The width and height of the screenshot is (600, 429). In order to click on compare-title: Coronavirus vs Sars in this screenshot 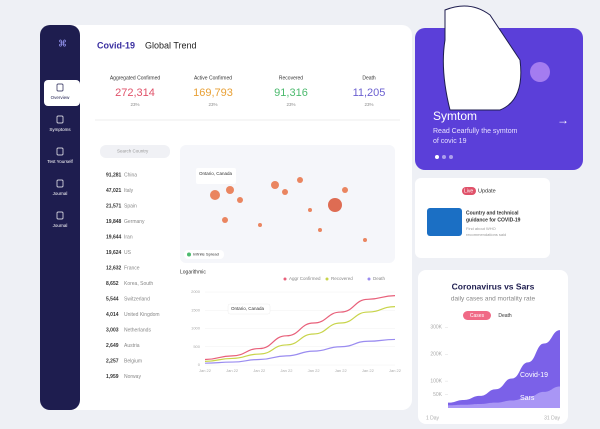, I will do `click(493, 286)`.